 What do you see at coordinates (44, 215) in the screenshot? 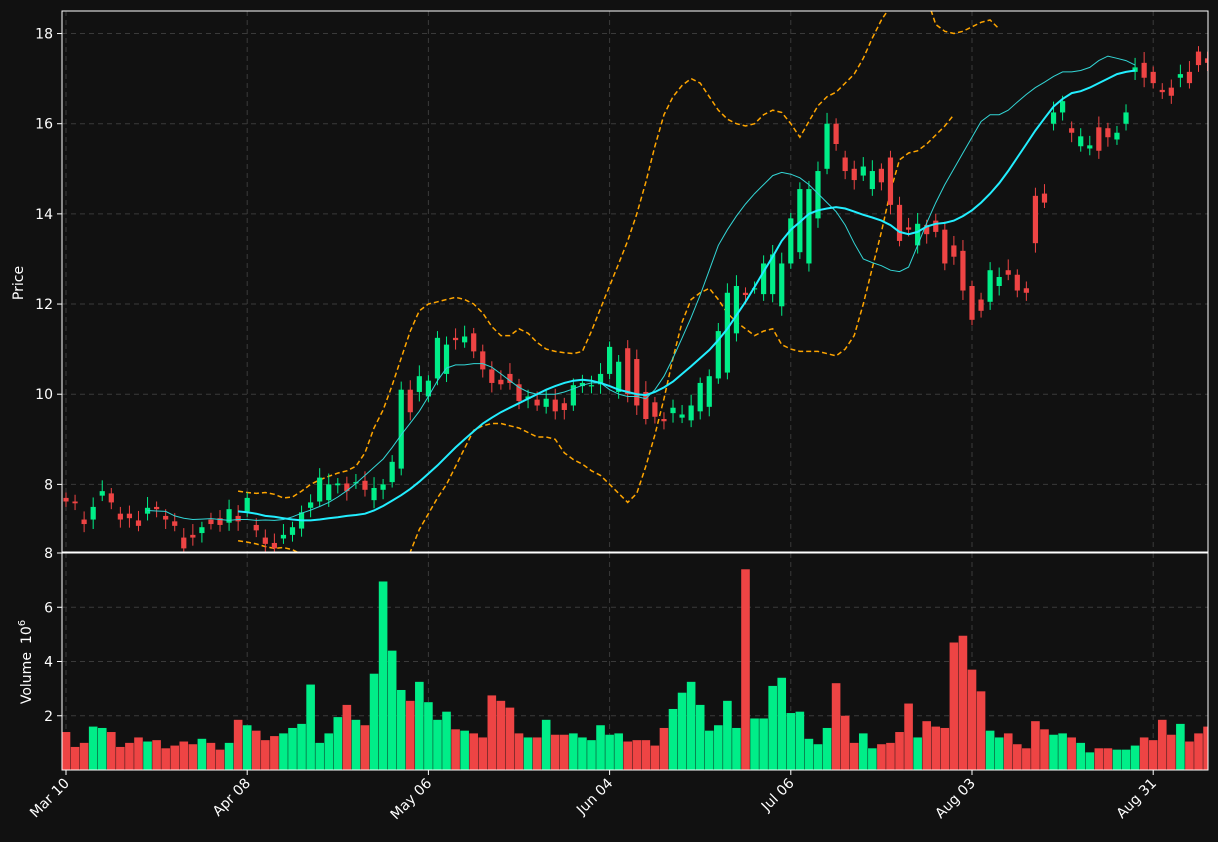
I see `price-tick-label: 14` at bounding box center [44, 215].